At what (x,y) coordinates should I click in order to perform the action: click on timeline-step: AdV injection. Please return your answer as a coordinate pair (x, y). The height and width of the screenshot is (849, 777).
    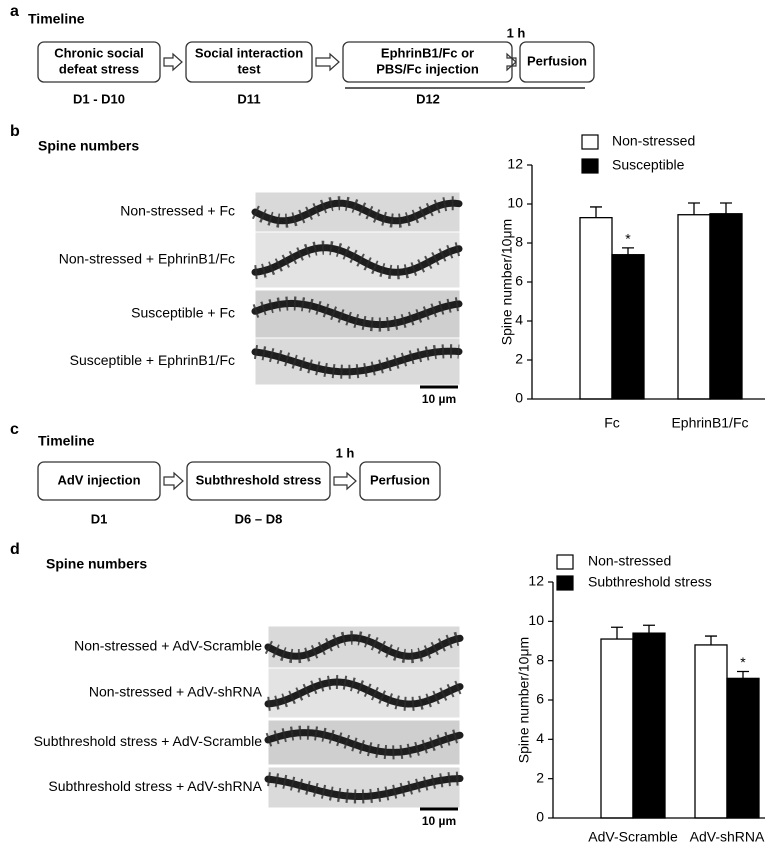
    Looking at the image, I should click on (98, 479).